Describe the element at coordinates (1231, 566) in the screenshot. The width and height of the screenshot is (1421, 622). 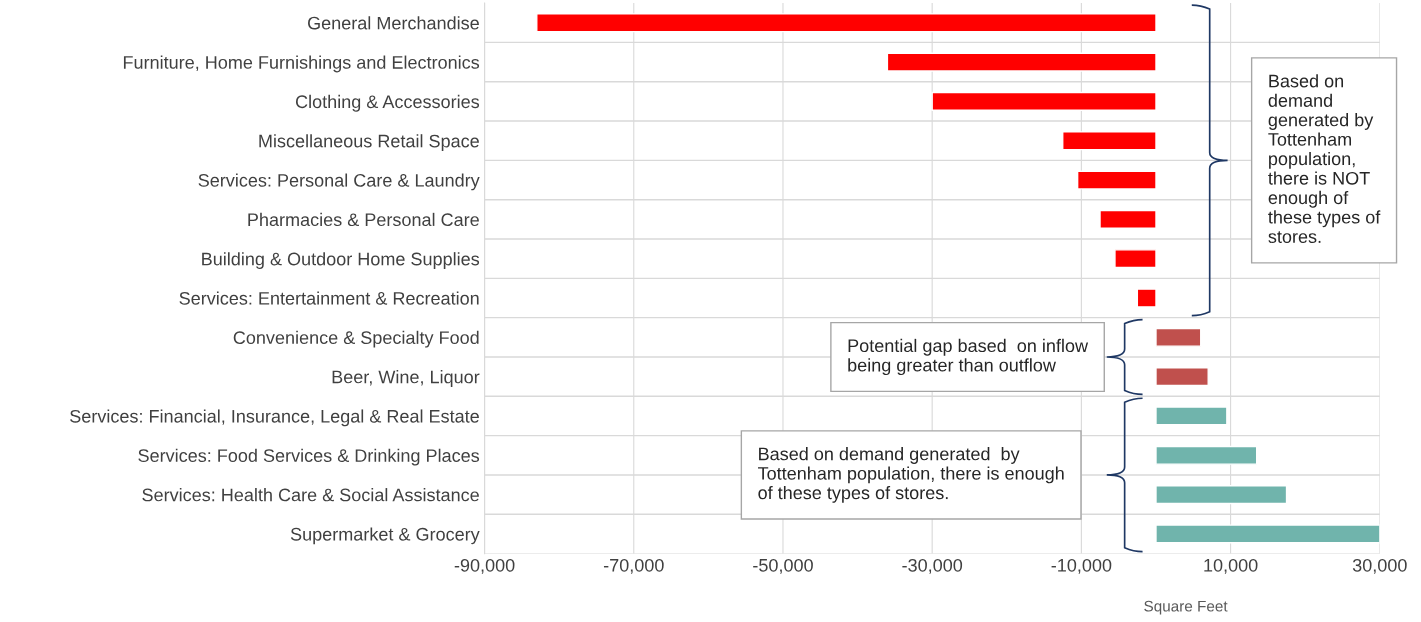
I see `x-tick-label: 10,000` at that location.